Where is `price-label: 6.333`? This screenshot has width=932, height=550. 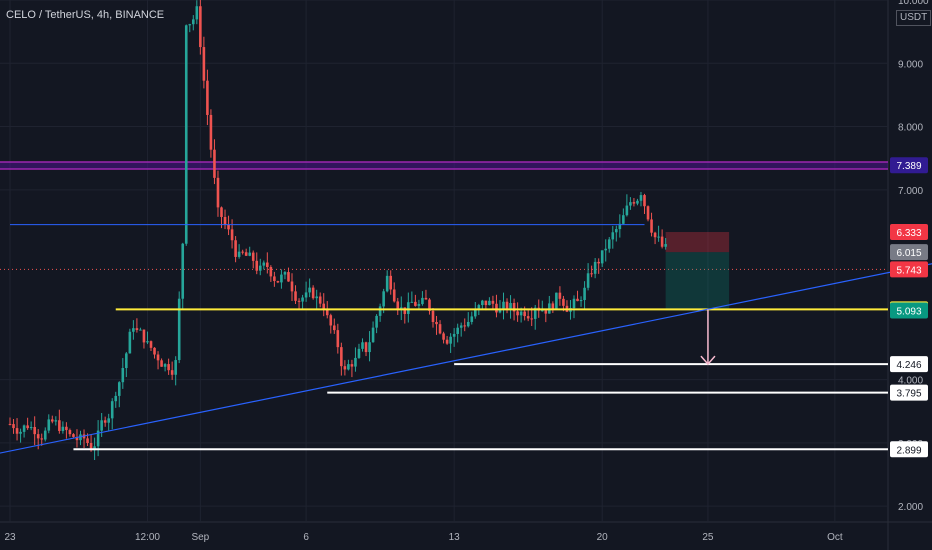 price-label: 6.333 is located at coordinates (908, 233).